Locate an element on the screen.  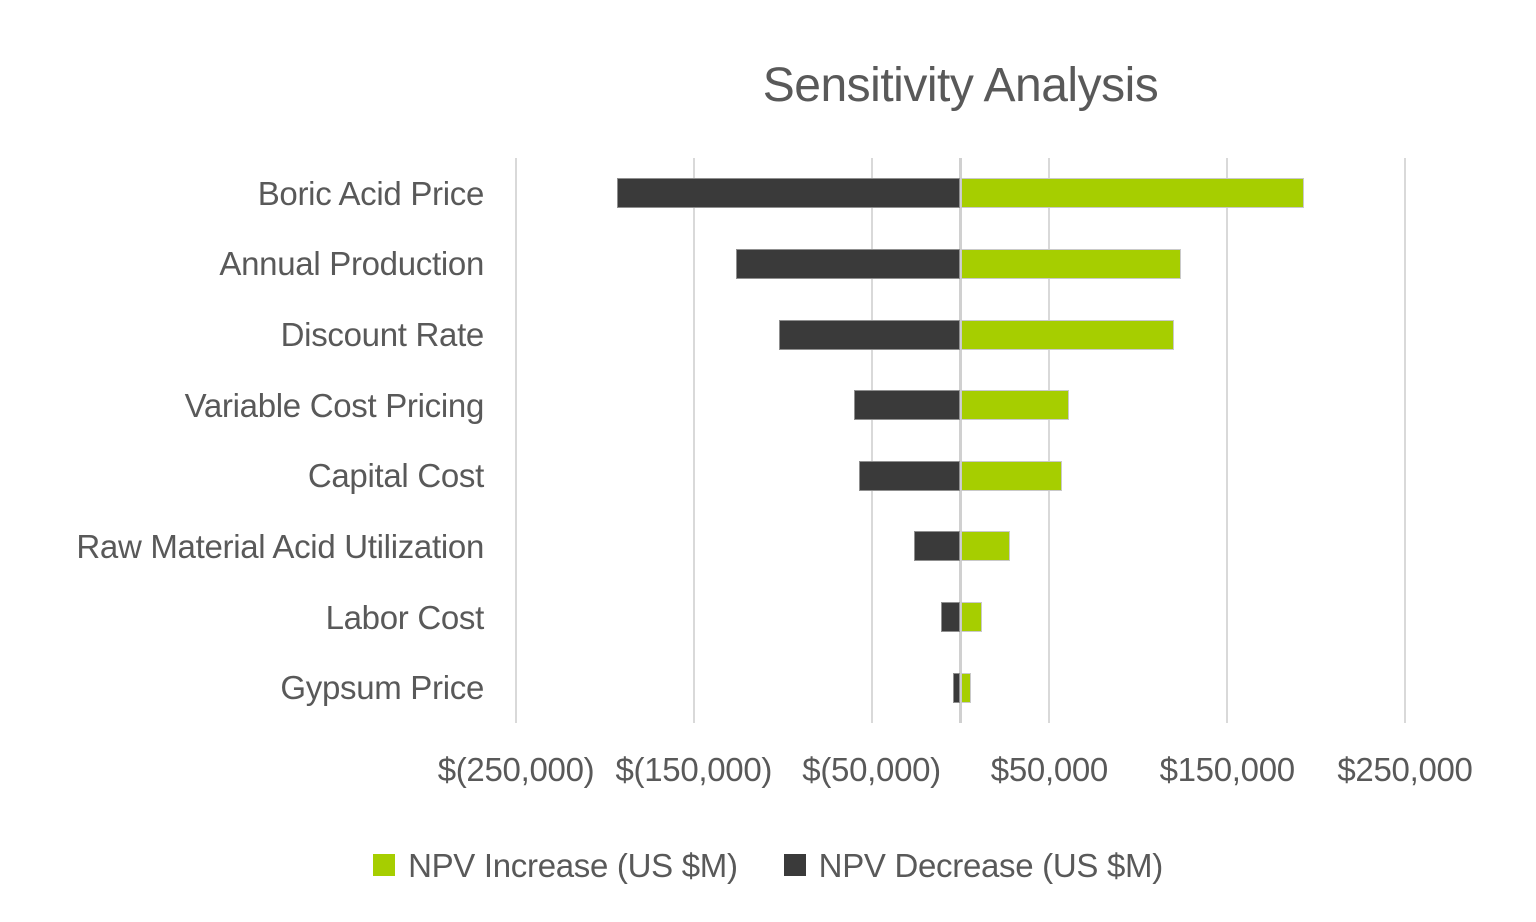
x-axis-tick-label: $(50,000) is located at coordinates (871, 769).